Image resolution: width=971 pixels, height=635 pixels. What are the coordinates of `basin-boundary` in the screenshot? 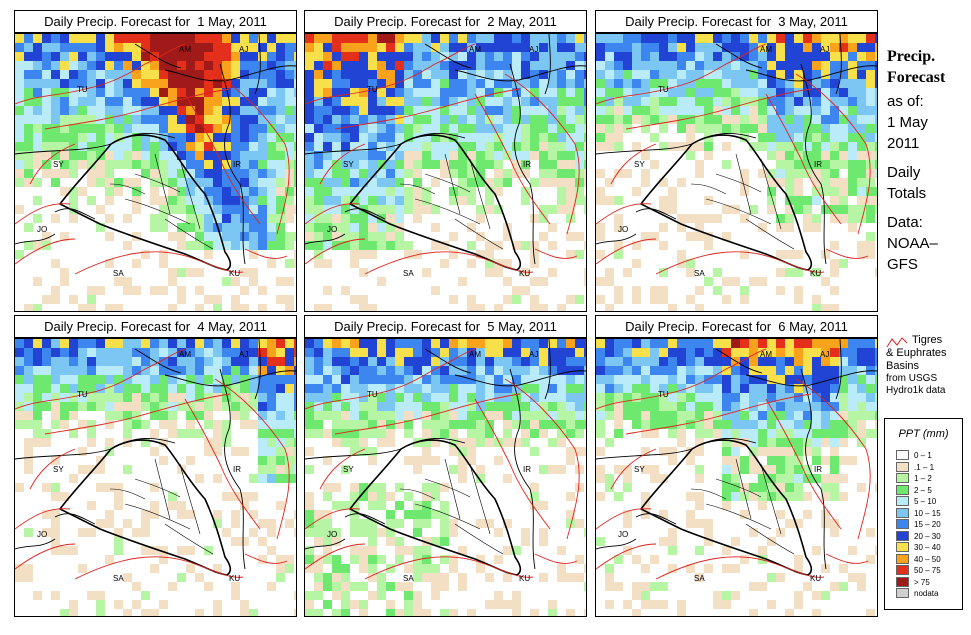 It's located at (740, 263).